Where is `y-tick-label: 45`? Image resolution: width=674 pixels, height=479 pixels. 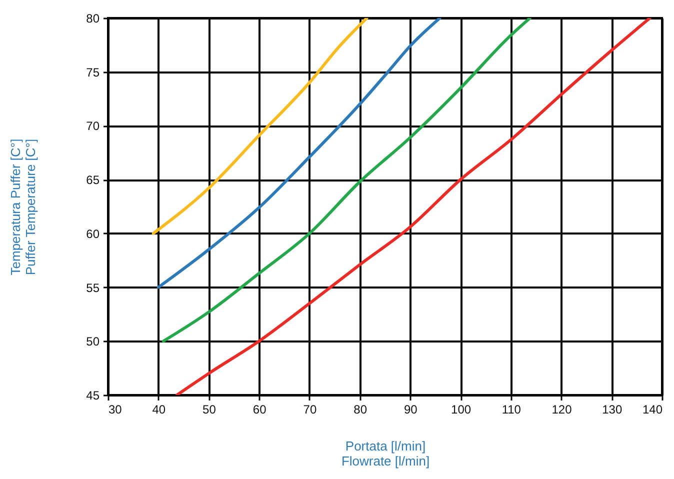
y-tick-label: 45 is located at coordinates (93, 395).